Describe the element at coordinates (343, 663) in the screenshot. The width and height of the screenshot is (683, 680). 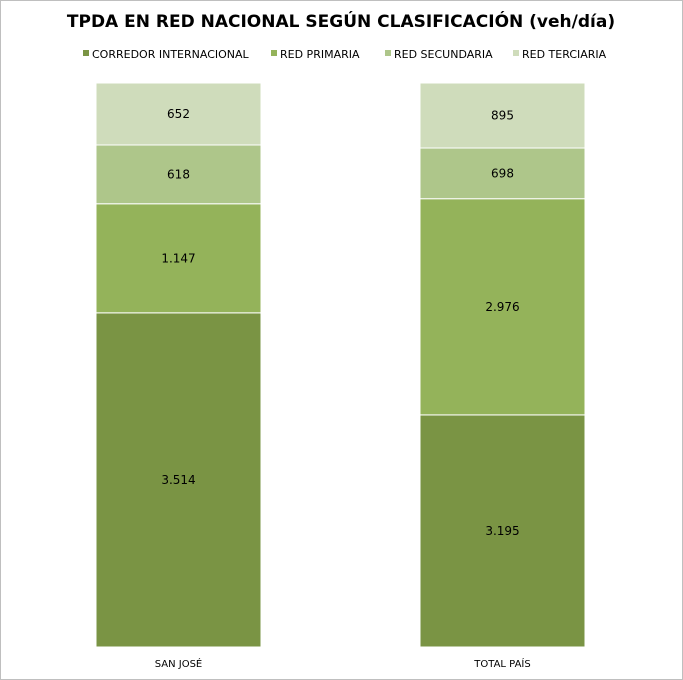
I see `category-labels: SAN JOSÉ TOTAL PAÍS` at that location.